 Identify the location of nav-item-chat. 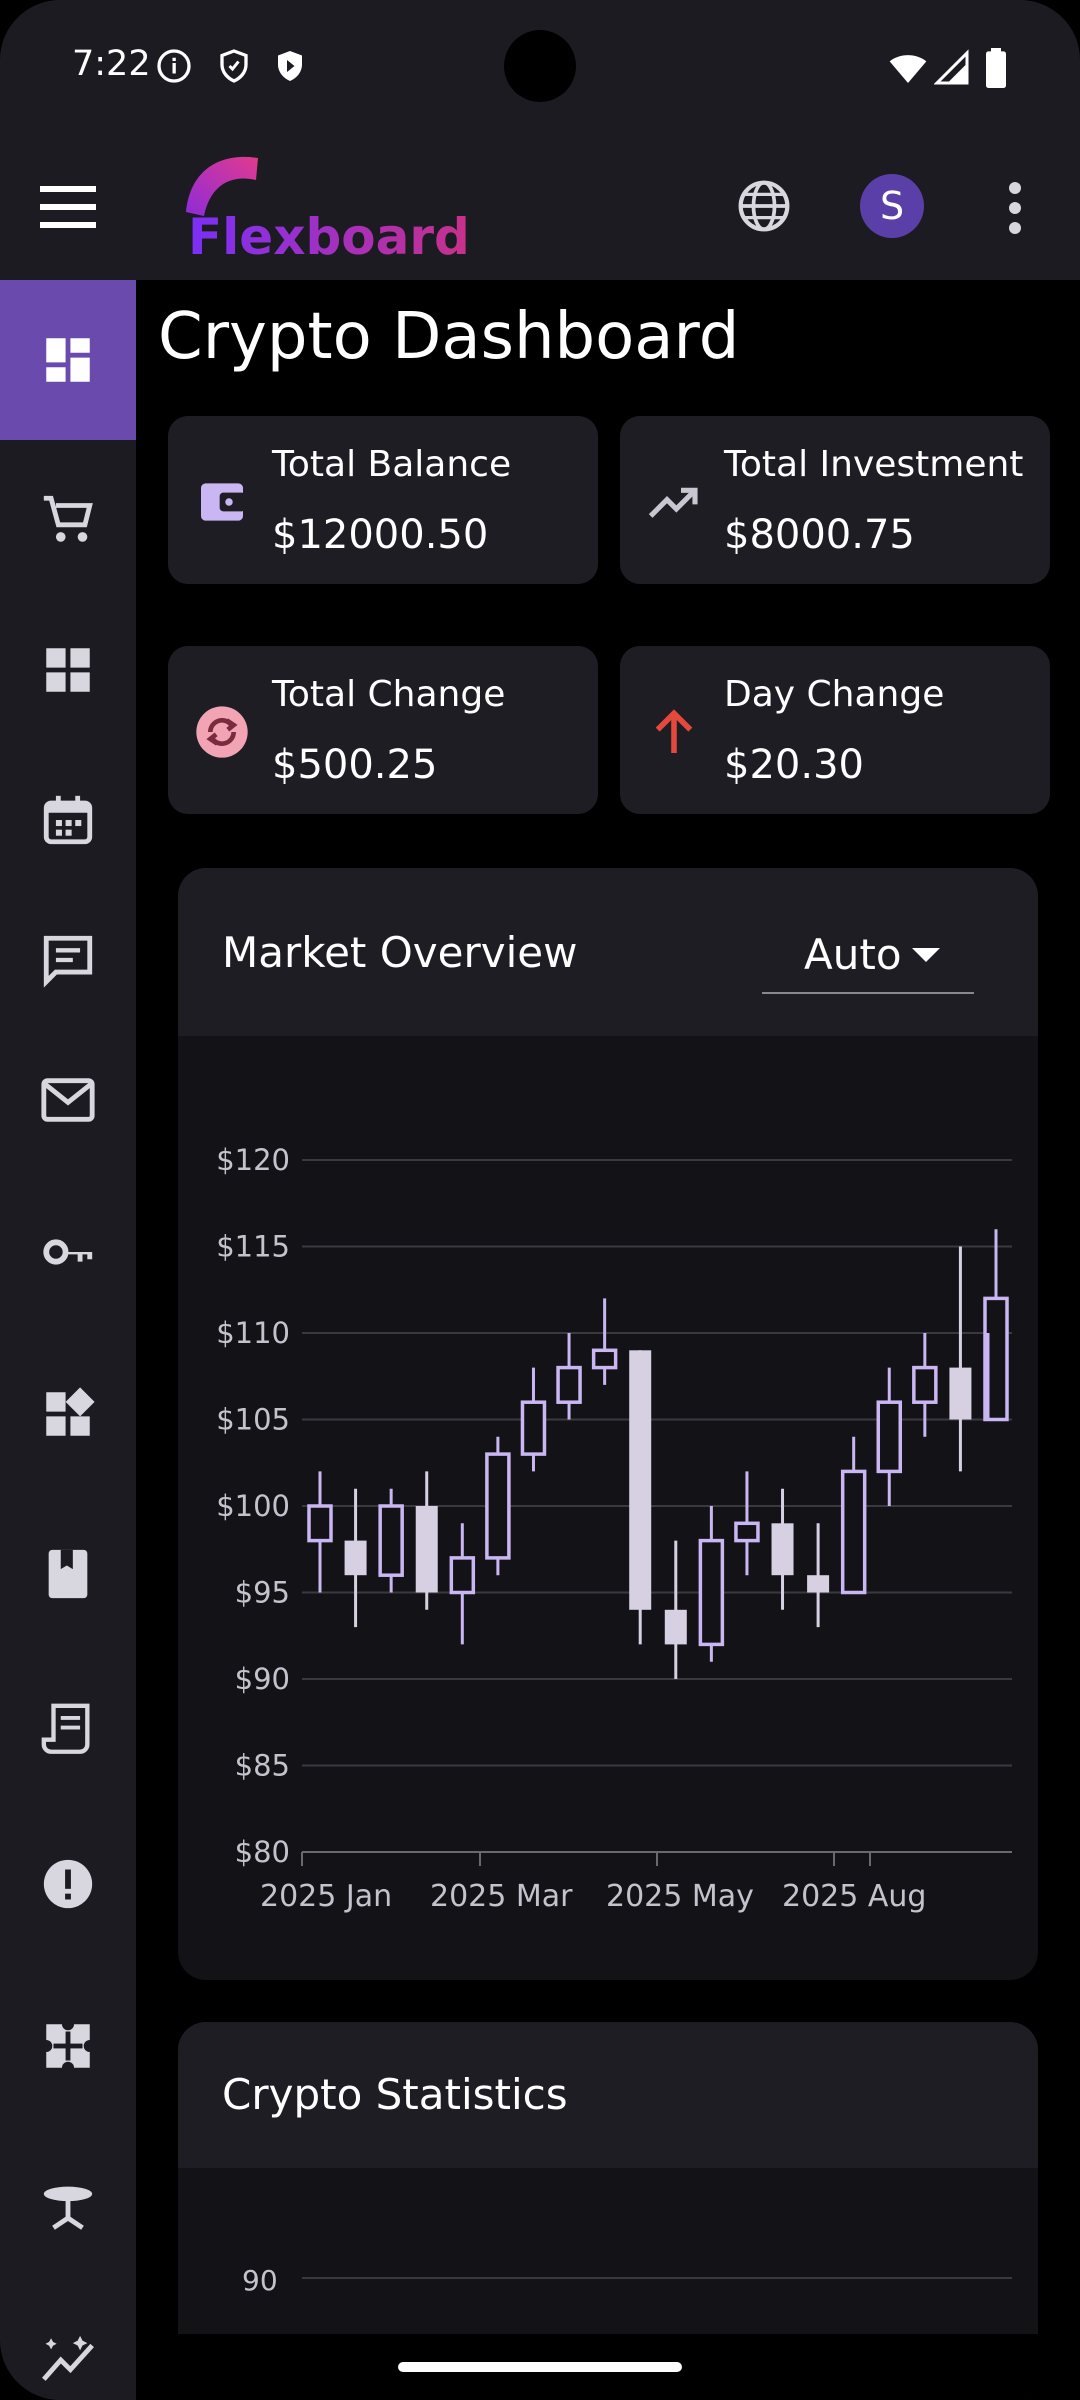
(68, 960).